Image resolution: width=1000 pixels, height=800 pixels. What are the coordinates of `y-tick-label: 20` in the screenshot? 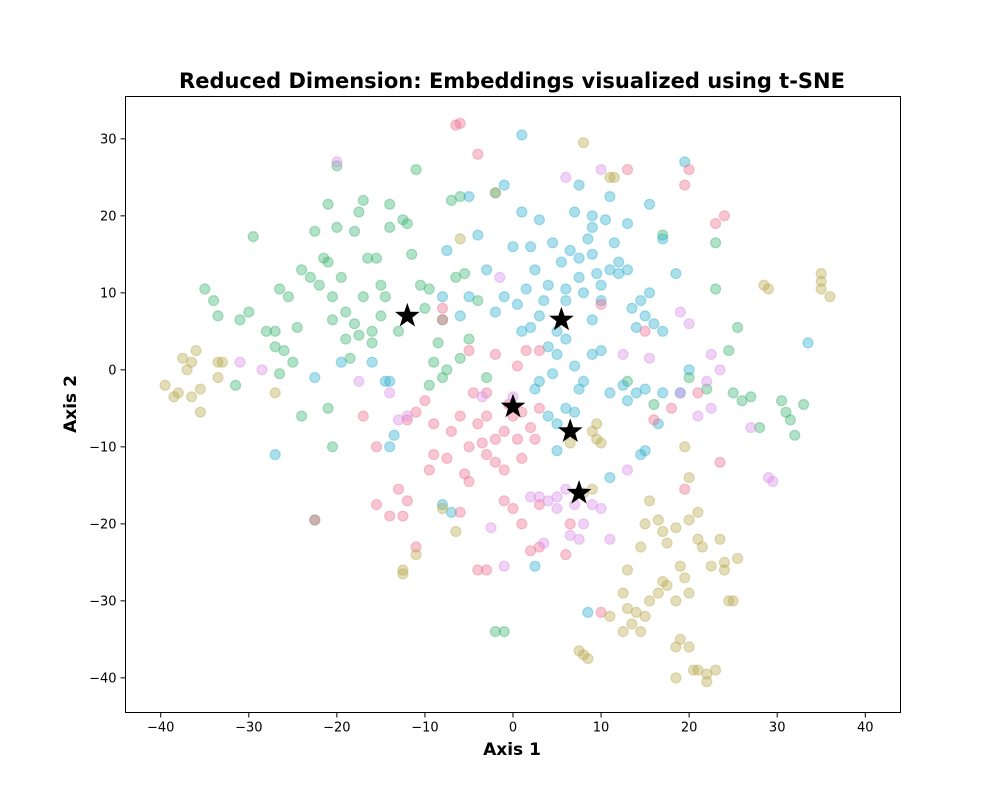 It's located at (108, 216).